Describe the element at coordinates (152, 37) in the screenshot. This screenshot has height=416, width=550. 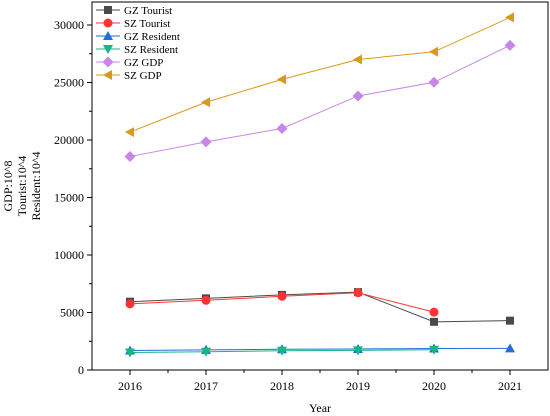
I see `legend-label: GZ Resident` at that location.